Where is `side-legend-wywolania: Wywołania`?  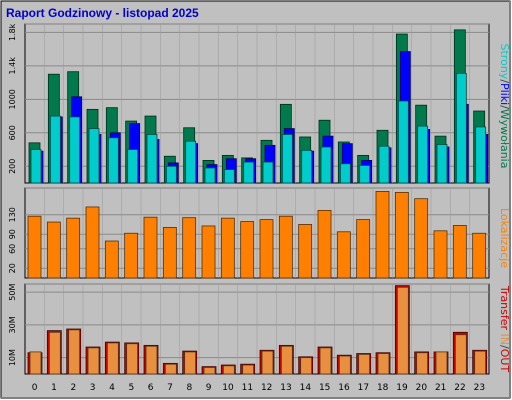
side-legend-wywolania: Wywołania is located at coordinates (504, 139).